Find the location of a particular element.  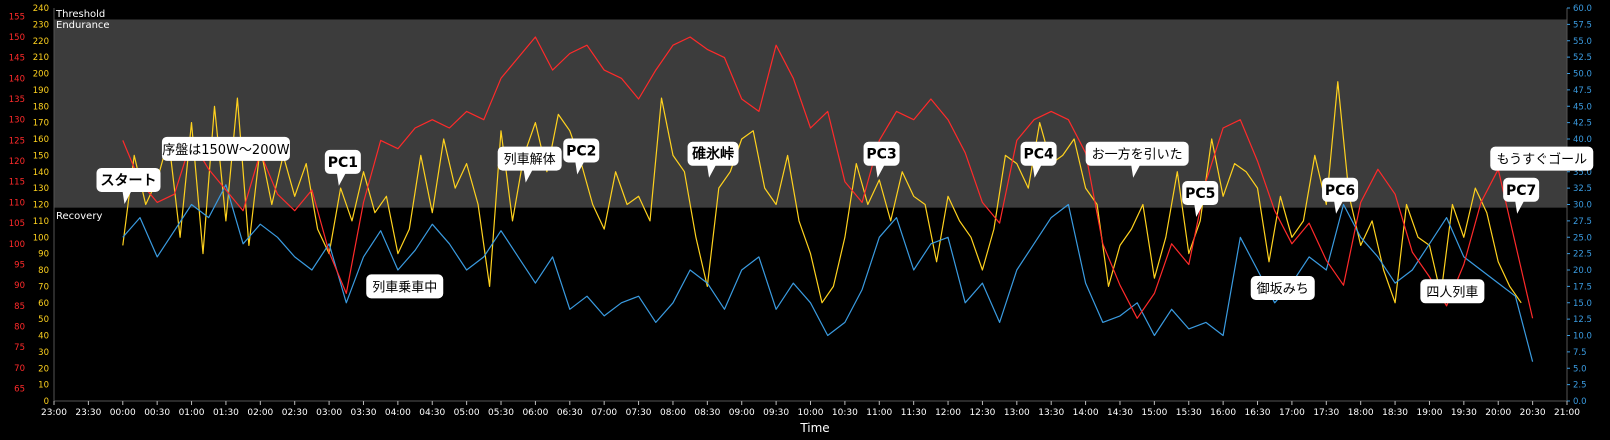

annotation-callout: PC1 is located at coordinates (342, 167).